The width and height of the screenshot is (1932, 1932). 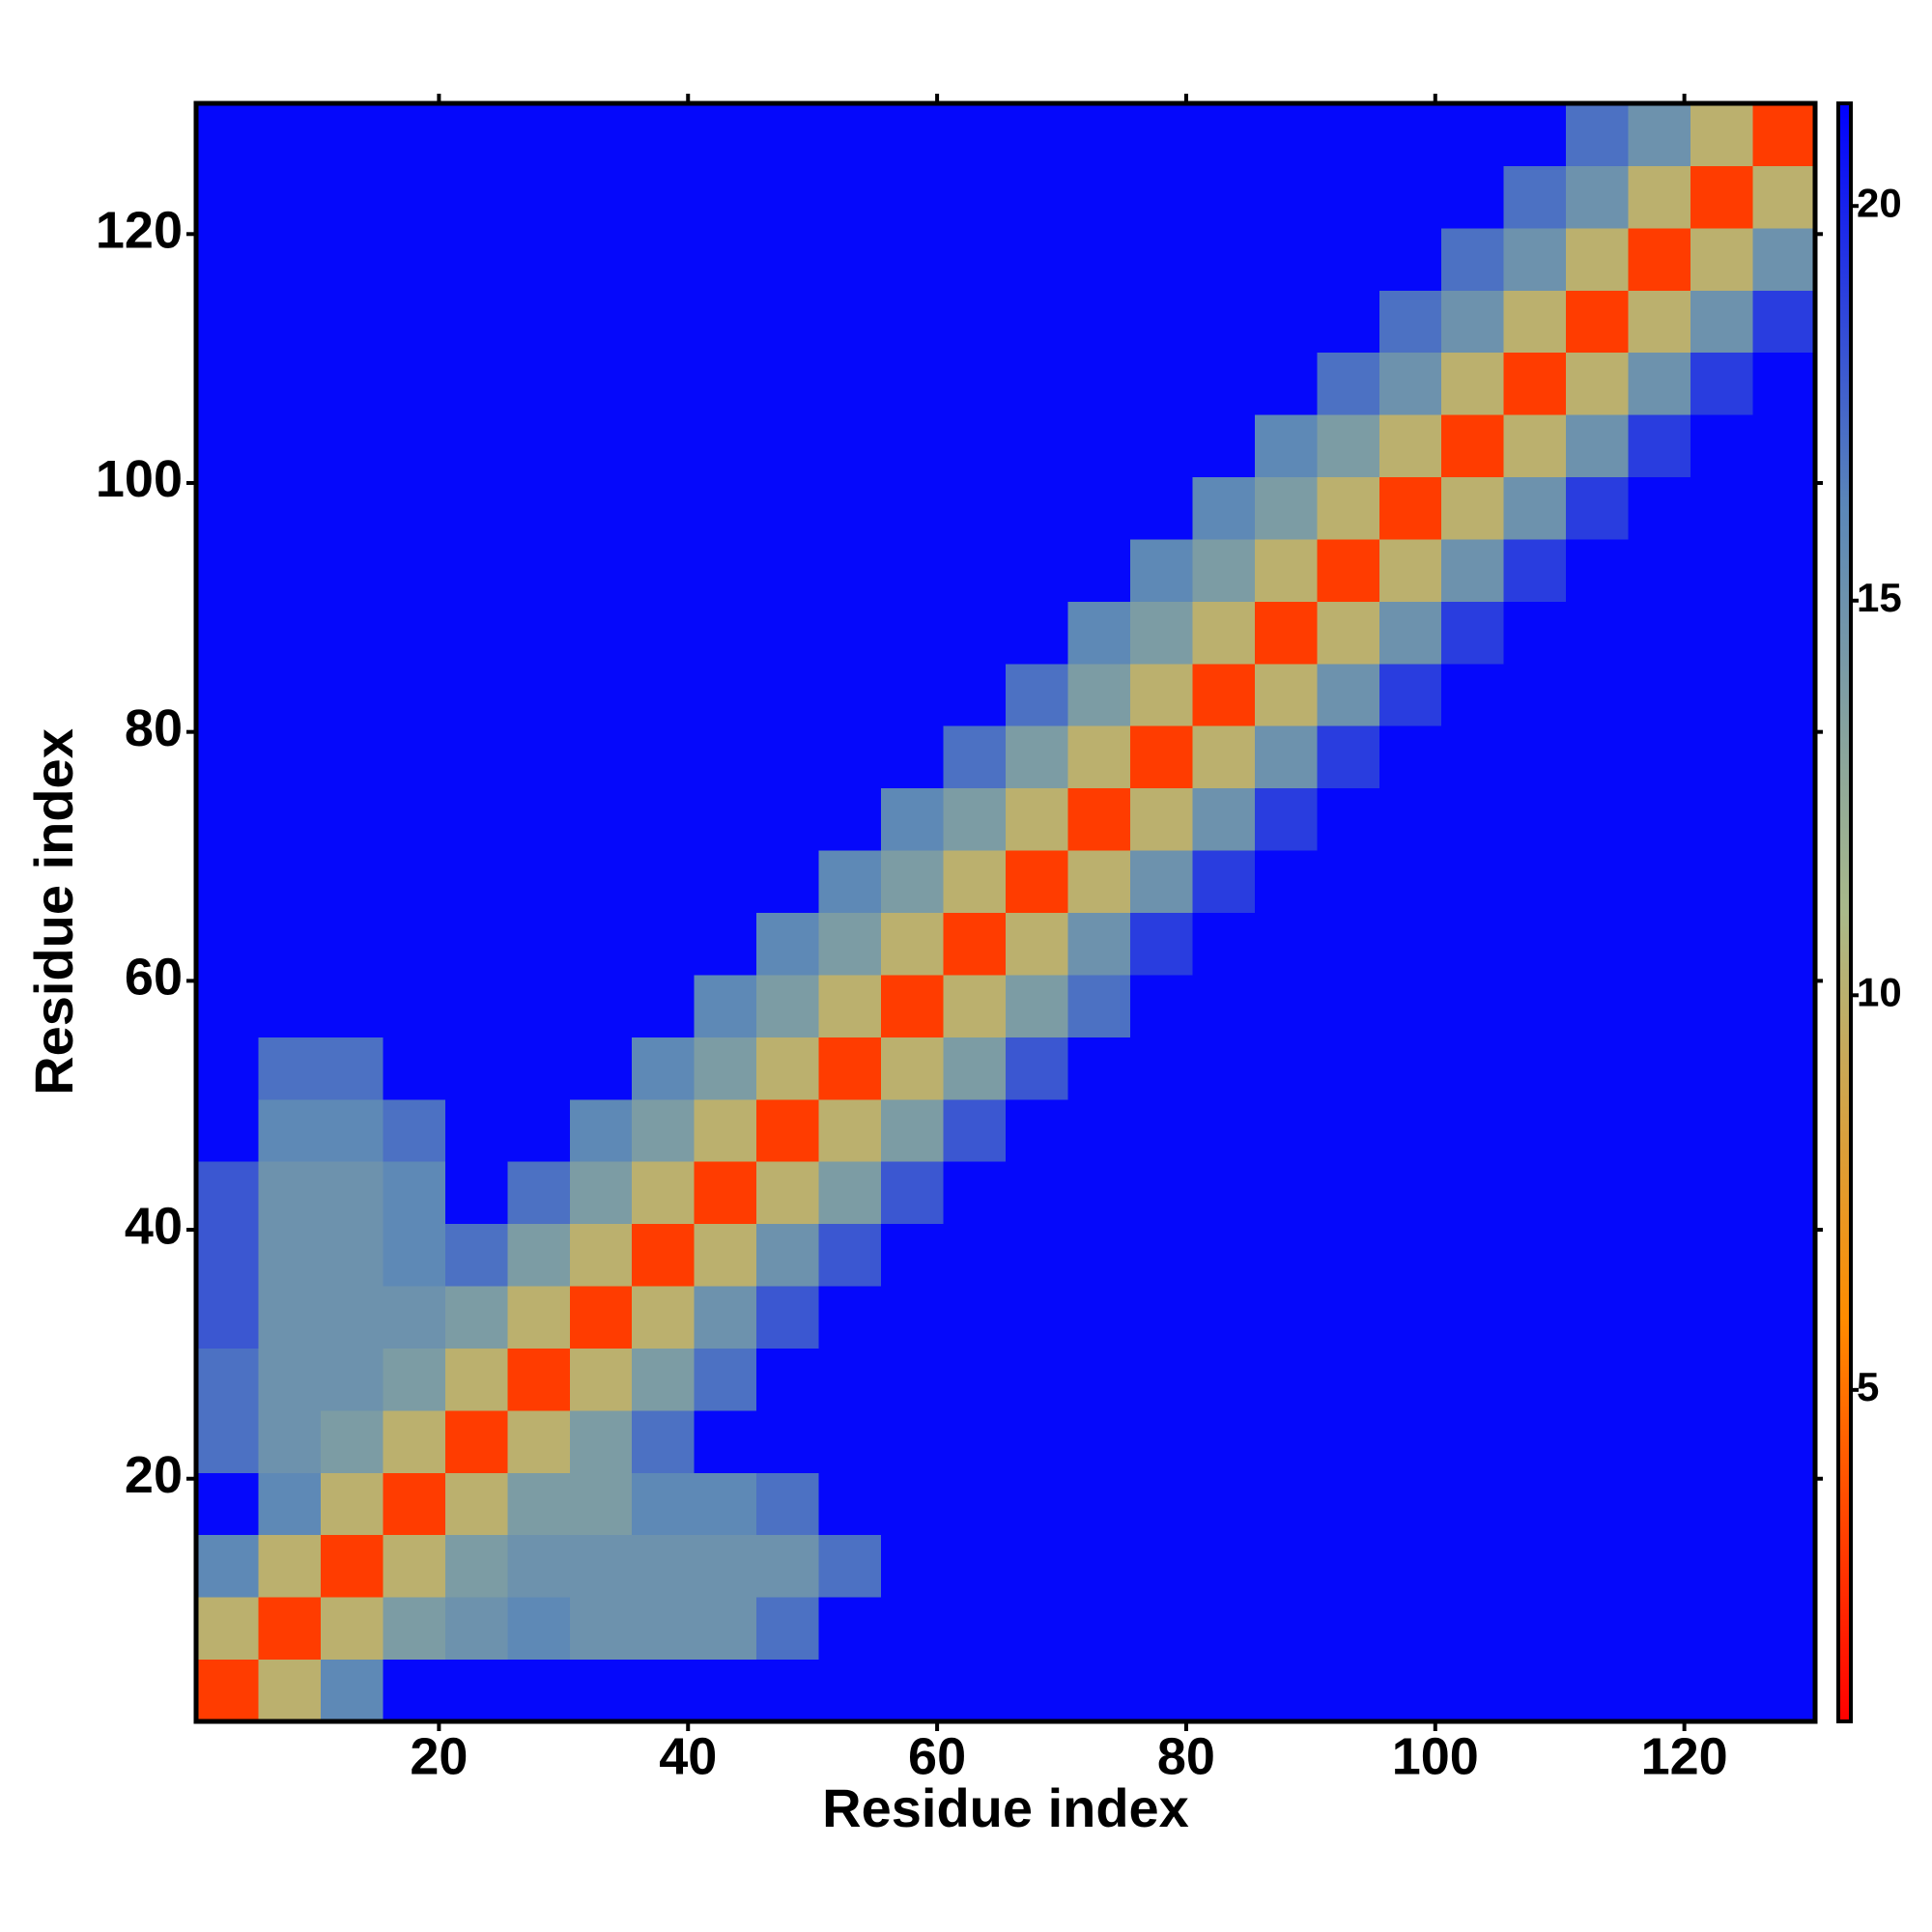 I want to click on x-axis-title: Residue index, so click(x=1005, y=1807).